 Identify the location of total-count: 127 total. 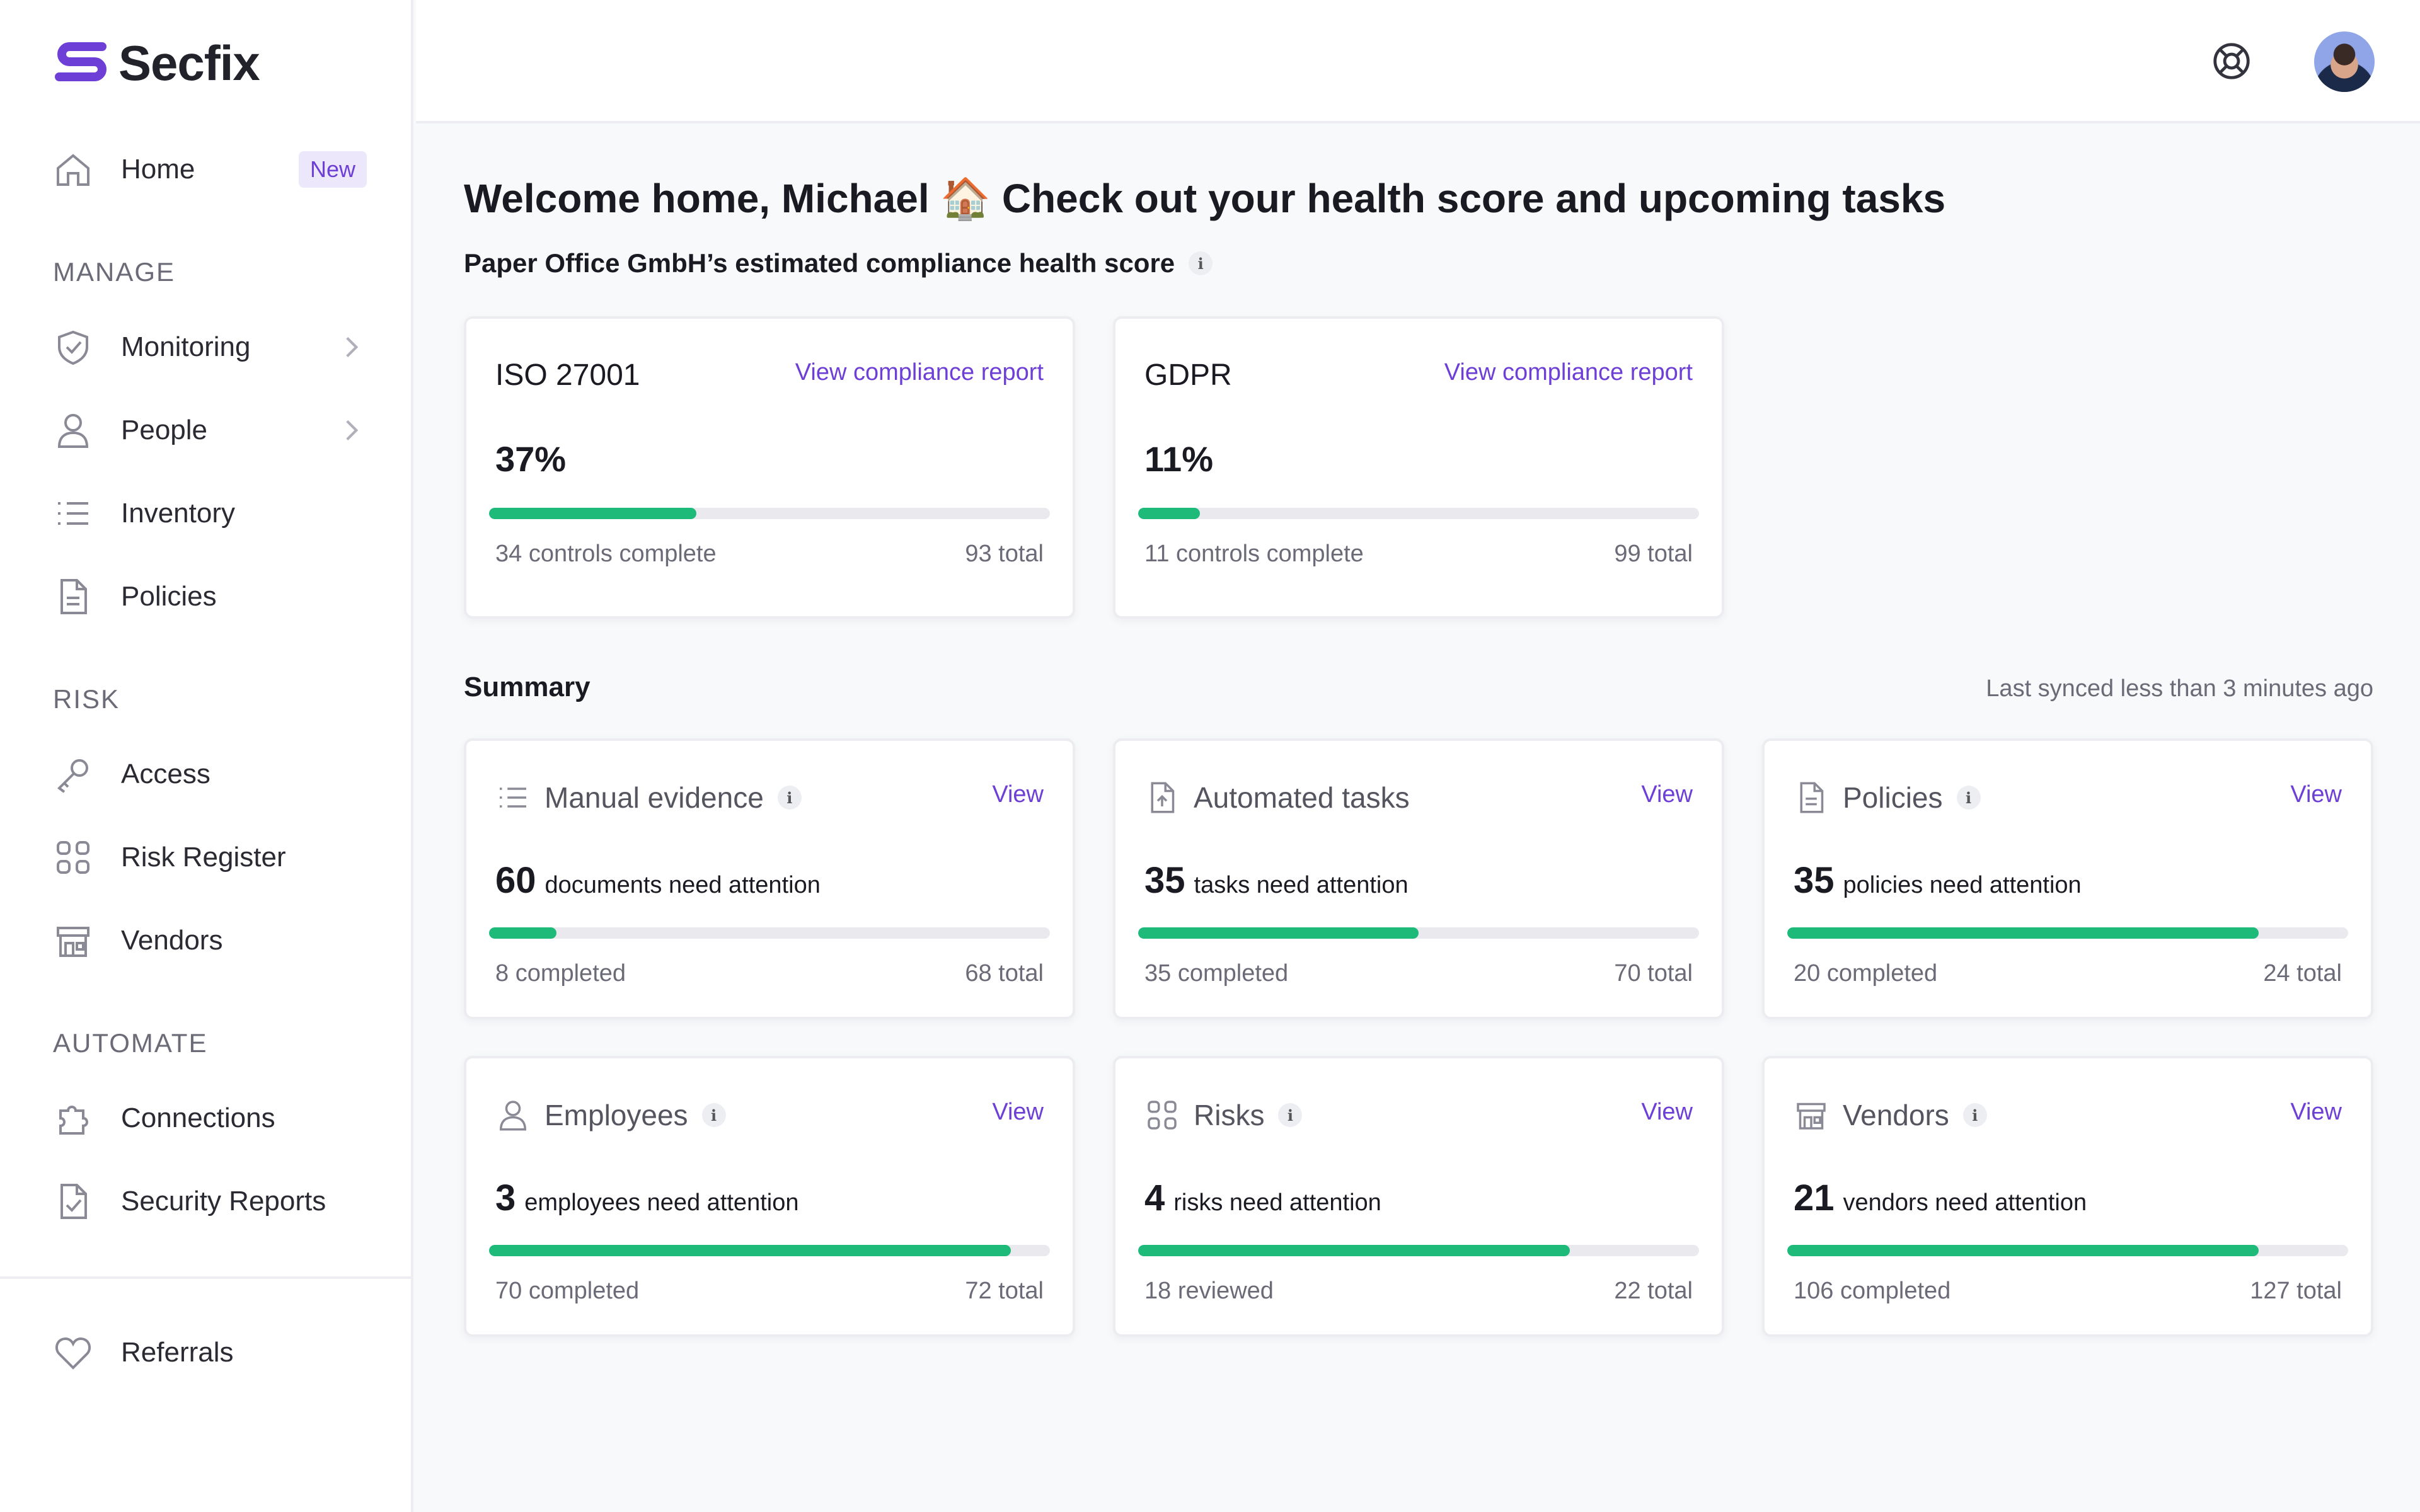
(2296, 1291).